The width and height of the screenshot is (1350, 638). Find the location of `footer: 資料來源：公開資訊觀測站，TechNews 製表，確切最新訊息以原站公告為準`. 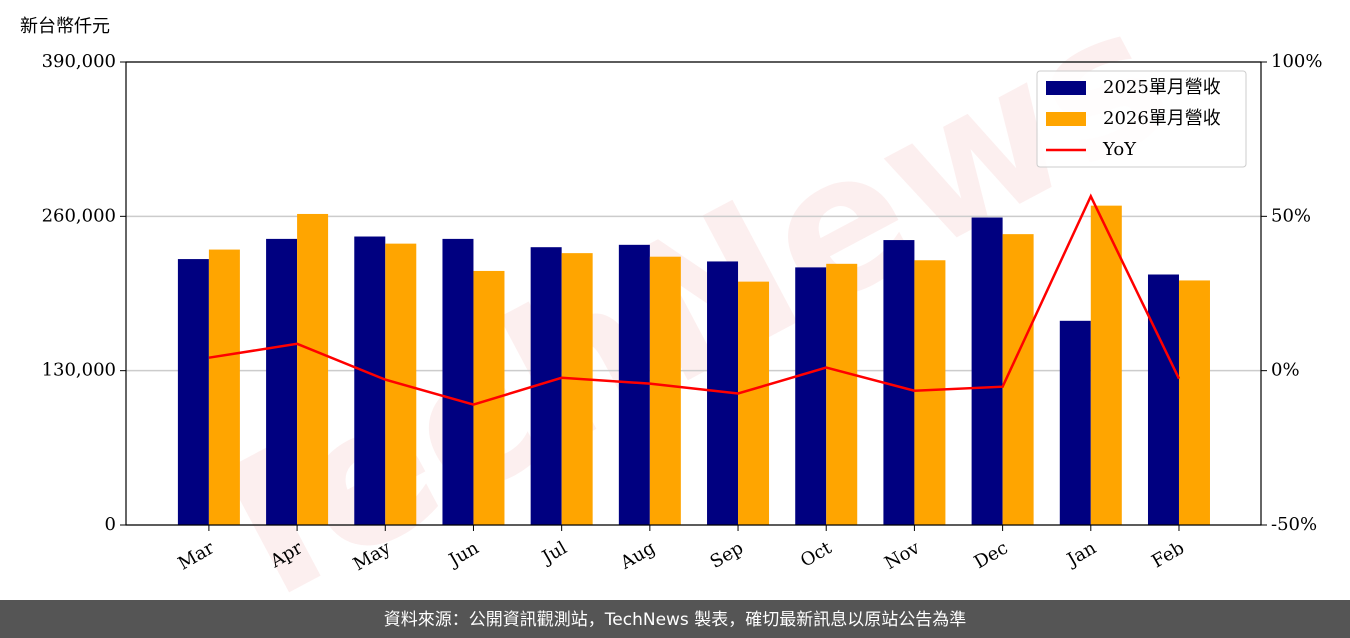

footer: 資料來源：公開資訊觀測站，TechNews 製表，確切最新訊息以原站公告為準 is located at coordinates (675, 620).